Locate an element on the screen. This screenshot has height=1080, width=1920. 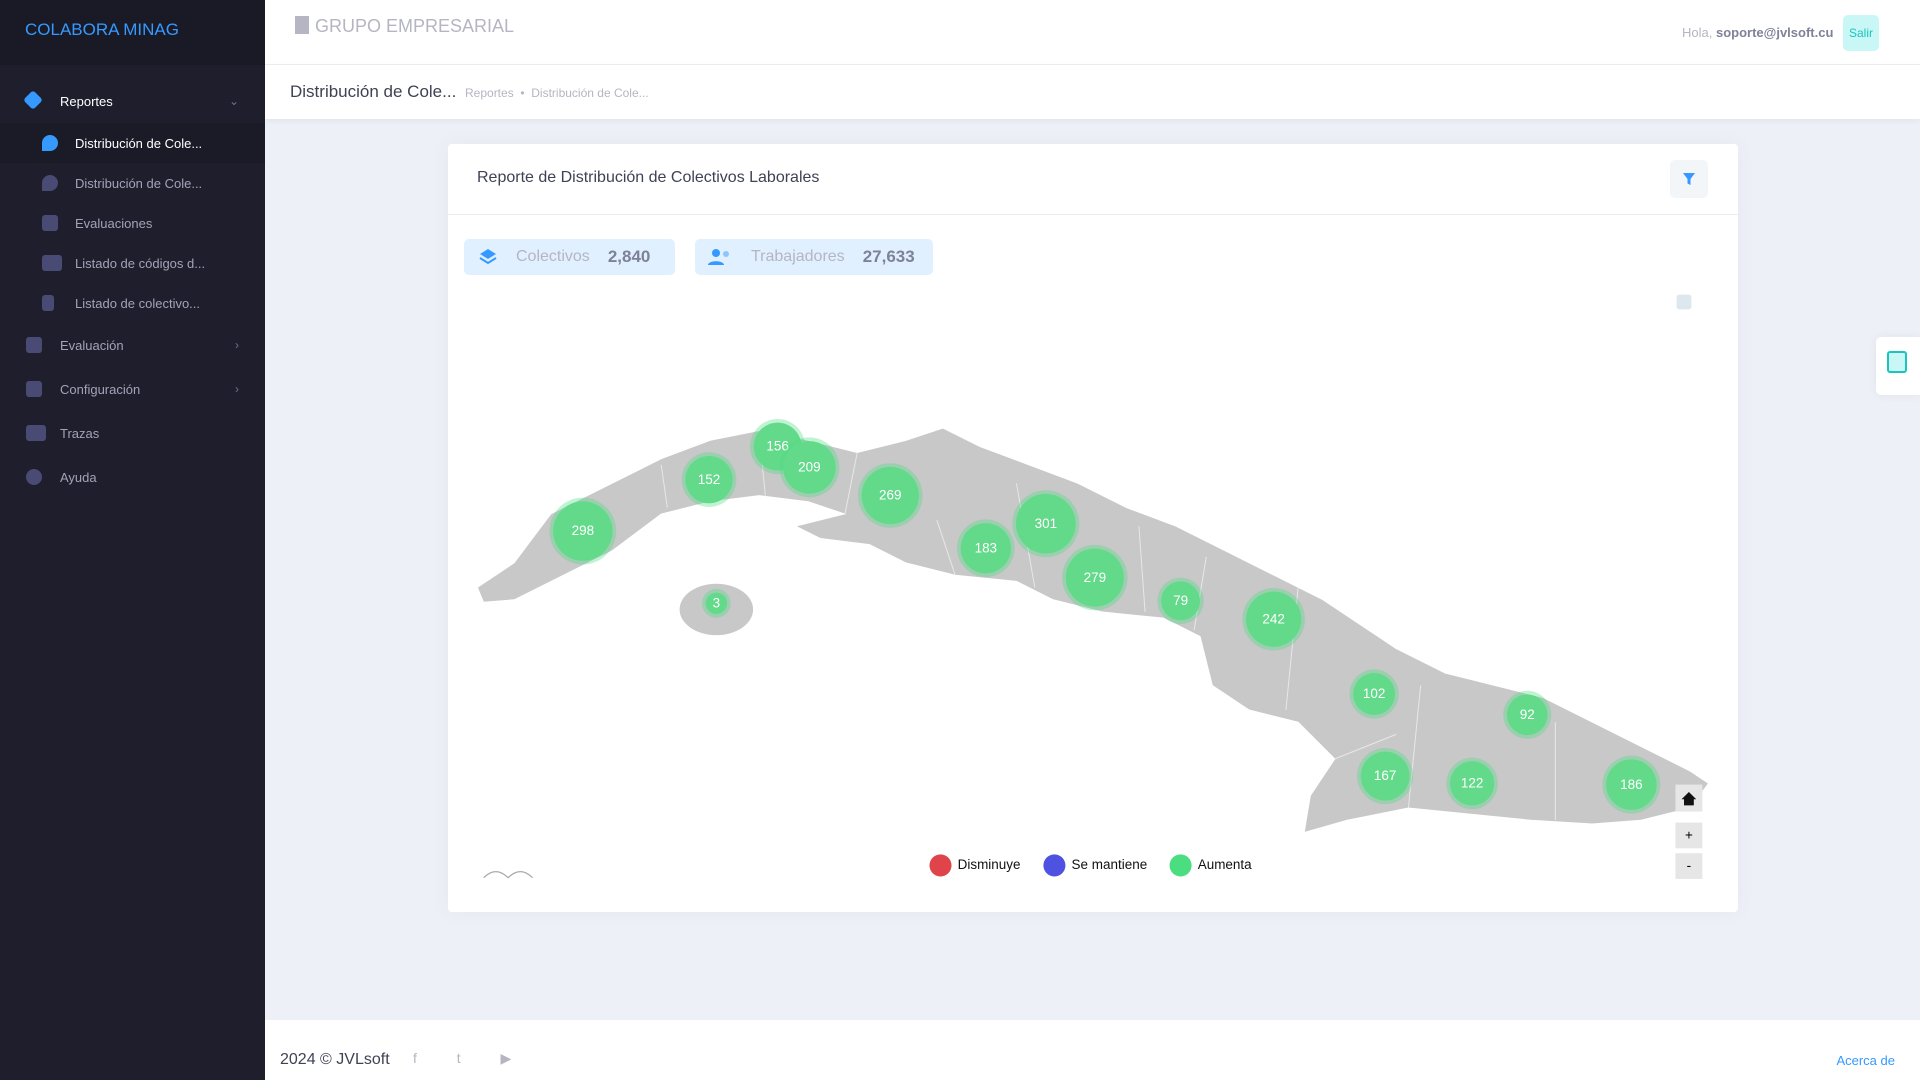
zoom-controls: + - is located at coordinates (1689, 831).